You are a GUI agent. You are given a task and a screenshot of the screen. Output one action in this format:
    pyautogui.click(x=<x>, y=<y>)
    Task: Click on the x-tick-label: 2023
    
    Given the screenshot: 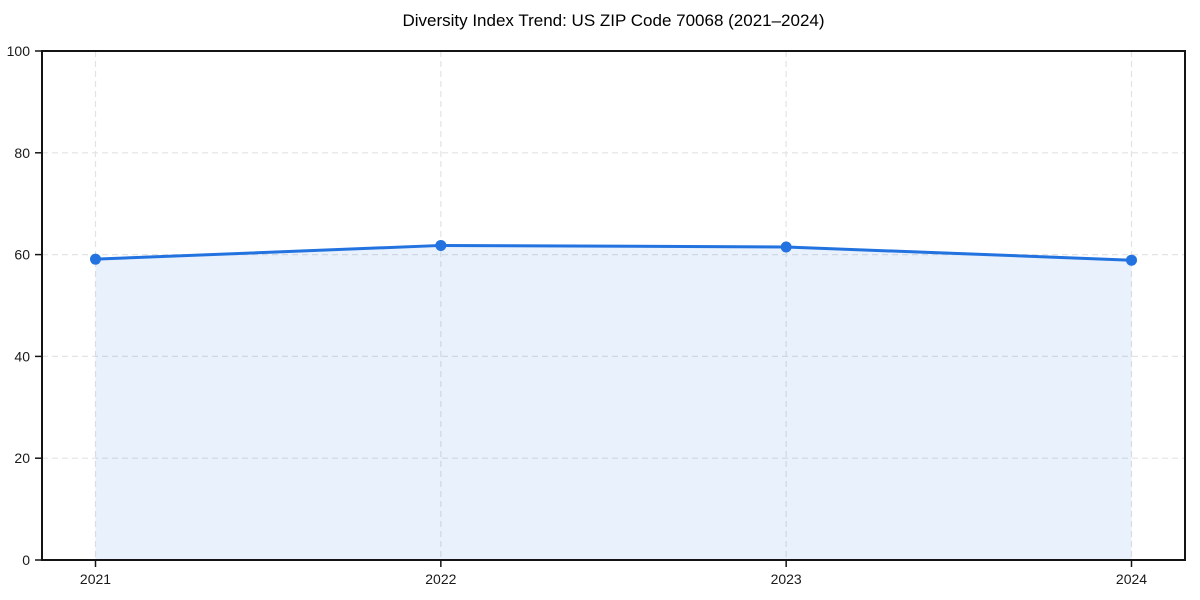 What is the action you would take?
    pyautogui.click(x=786, y=579)
    